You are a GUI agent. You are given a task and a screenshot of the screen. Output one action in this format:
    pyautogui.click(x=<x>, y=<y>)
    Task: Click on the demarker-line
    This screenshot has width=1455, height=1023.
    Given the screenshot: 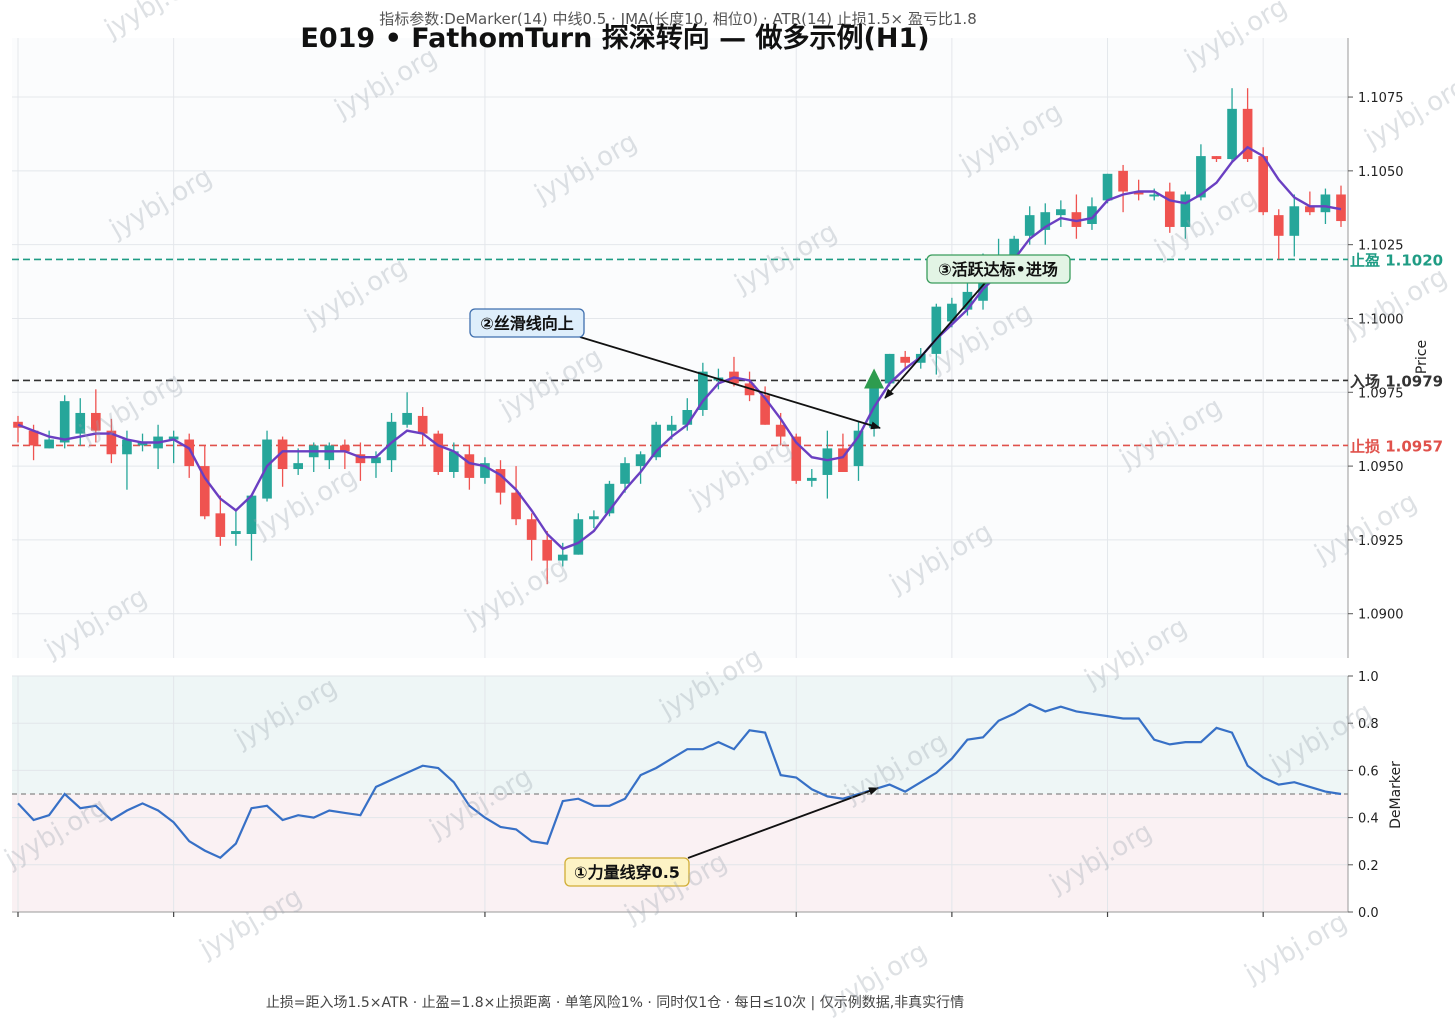 What is the action you would take?
    pyautogui.click(x=679, y=781)
    